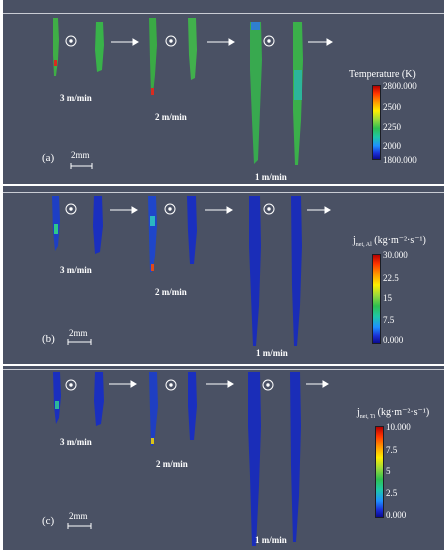 The image size is (447, 550). Describe the element at coordinates (363, 245) in the screenshot. I see `colorbar-title-subscript: net, Al` at that location.